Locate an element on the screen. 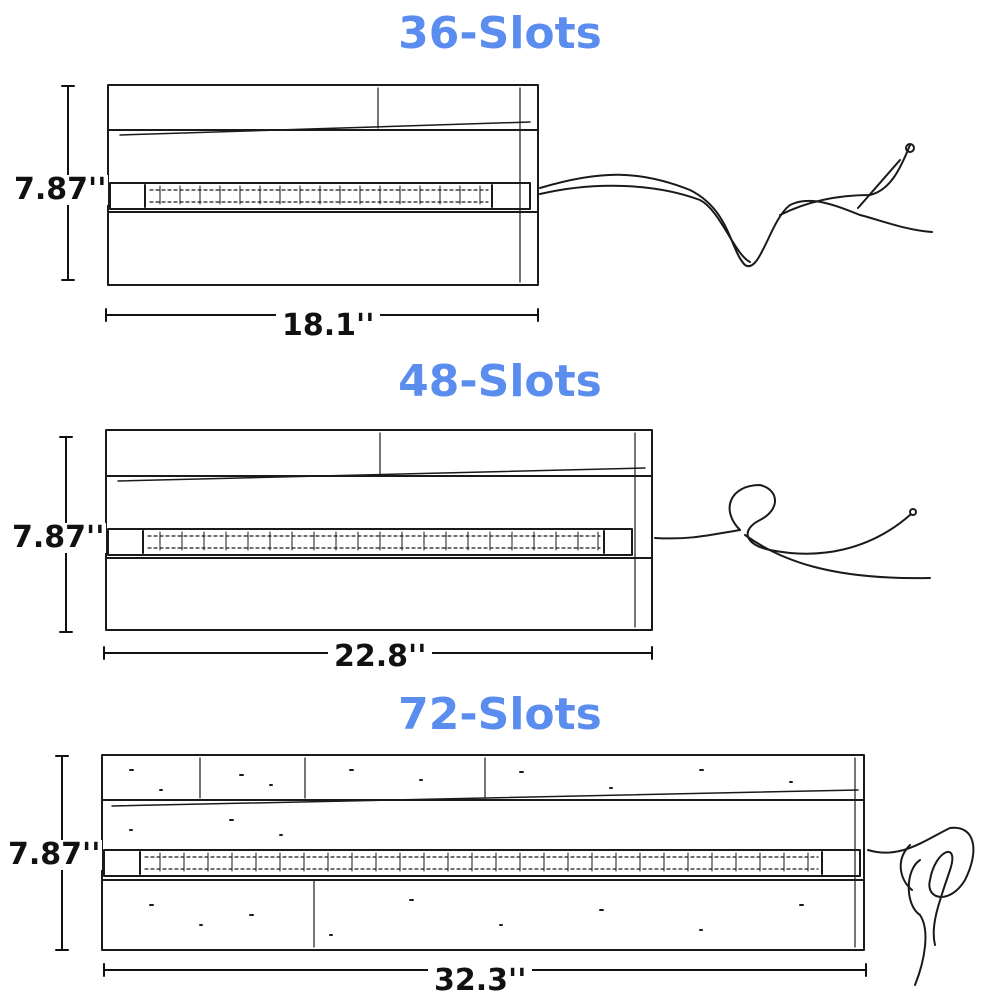  roll-48-elastic-band is located at coordinates (370, 542).